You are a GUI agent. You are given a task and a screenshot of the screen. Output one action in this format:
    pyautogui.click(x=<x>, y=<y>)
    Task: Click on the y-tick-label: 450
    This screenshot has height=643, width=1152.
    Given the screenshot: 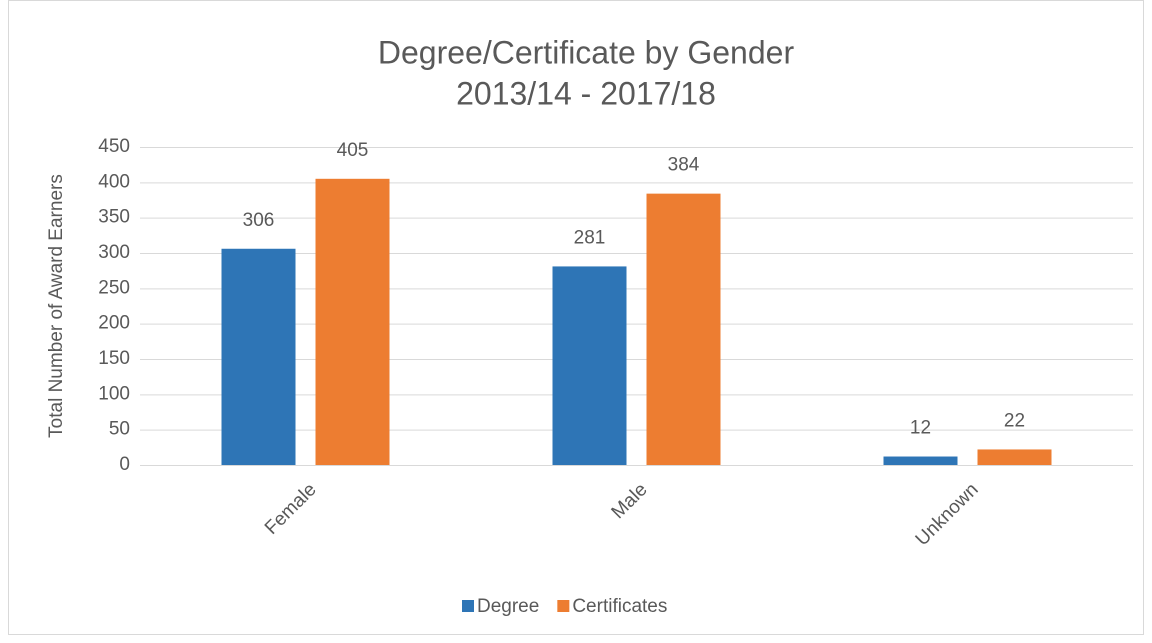 What is the action you would take?
    pyautogui.click(x=114, y=146)
    